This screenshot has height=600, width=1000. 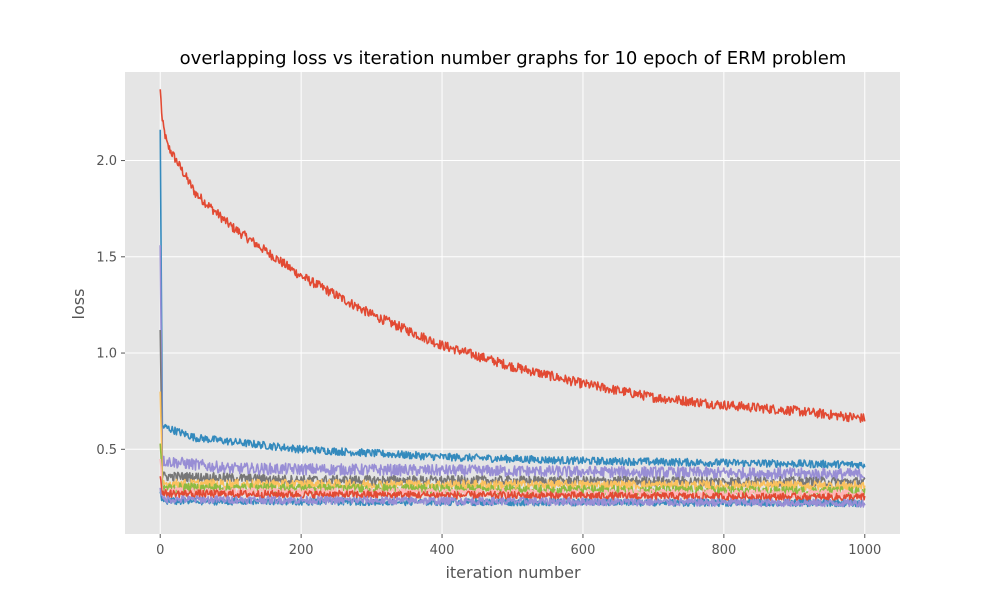 I want to click on x-tick-label: 1000, so click(x=864, y=550).